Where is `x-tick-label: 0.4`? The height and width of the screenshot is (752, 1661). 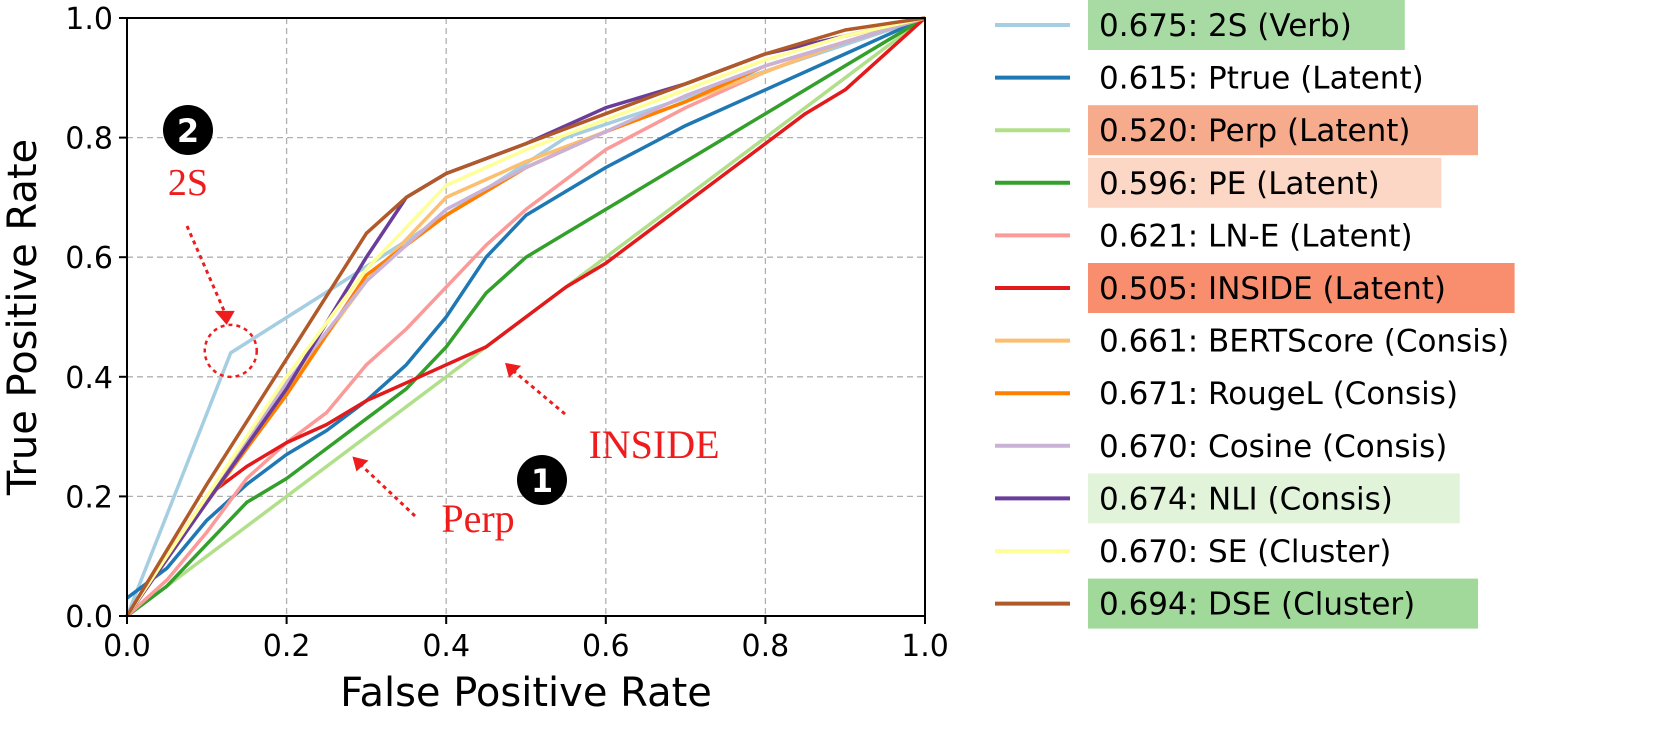
x-tick-label: 0.4 is located at coordinates (446, 646).